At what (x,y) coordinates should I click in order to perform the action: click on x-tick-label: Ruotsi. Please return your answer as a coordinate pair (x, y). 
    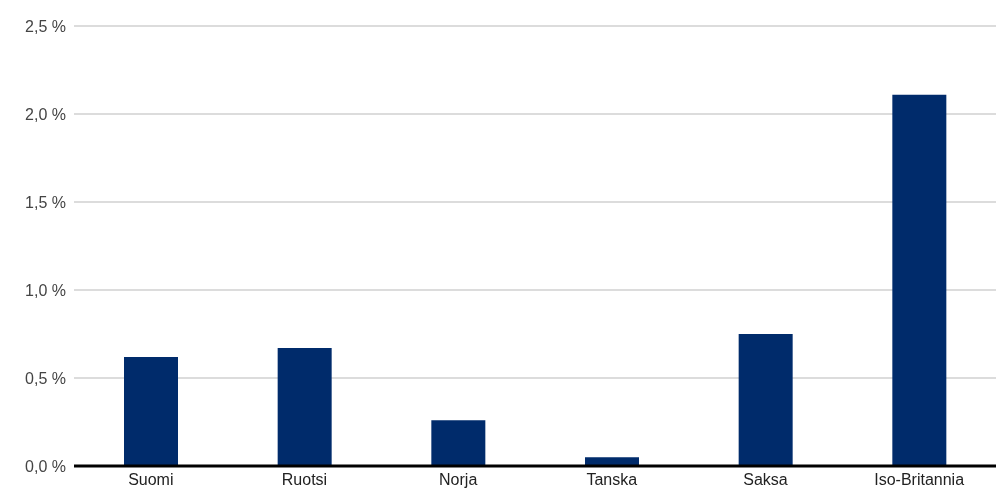
    Looking at the image, I should click on (304, 480).